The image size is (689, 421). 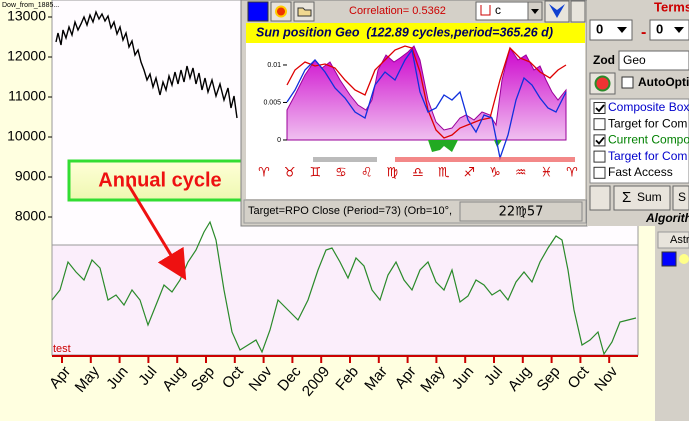 I want to click on gray-band, so click(x=345, y=159).